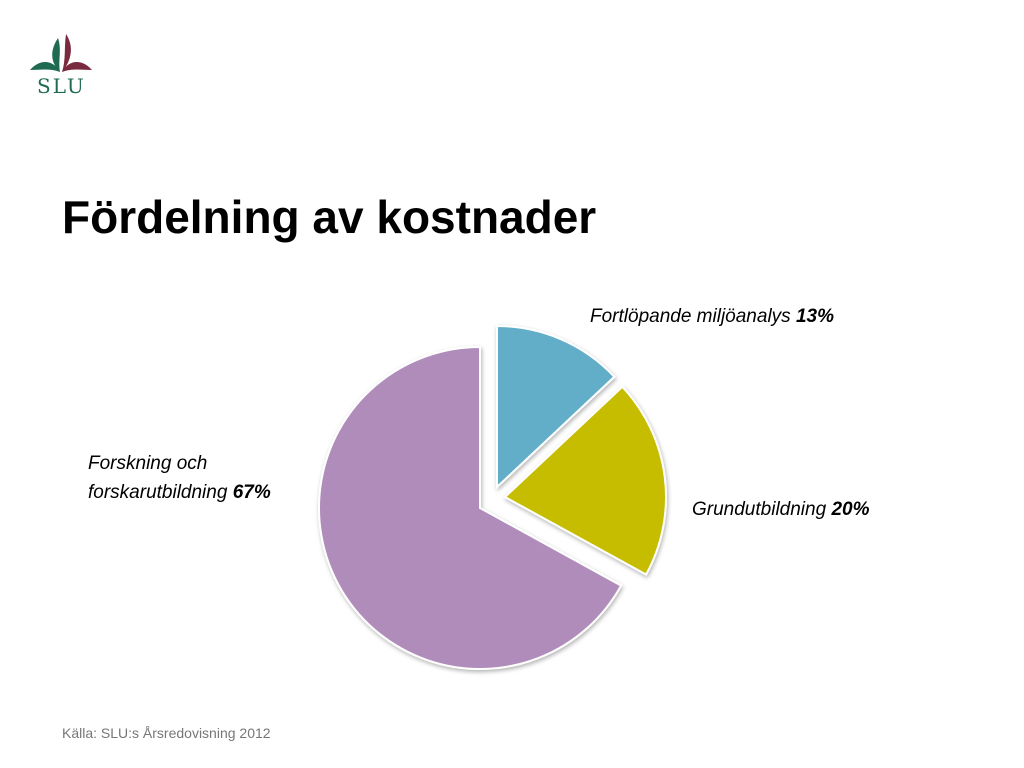 The image size is (1024, 768). I want to click on chart-title: Fördelning av kostnader, so click(329, 217).